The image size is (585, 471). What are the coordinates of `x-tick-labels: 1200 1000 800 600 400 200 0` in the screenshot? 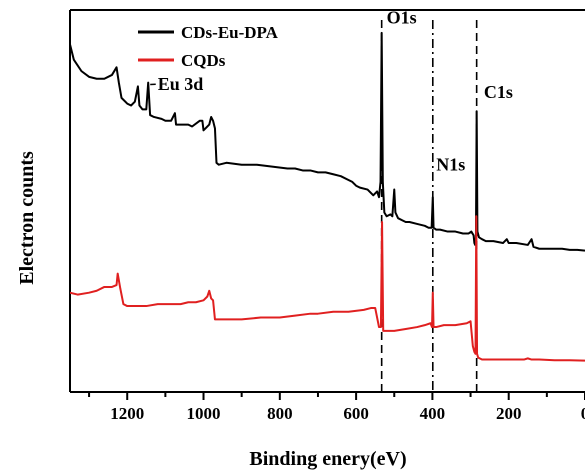 It's located at (347, 413).